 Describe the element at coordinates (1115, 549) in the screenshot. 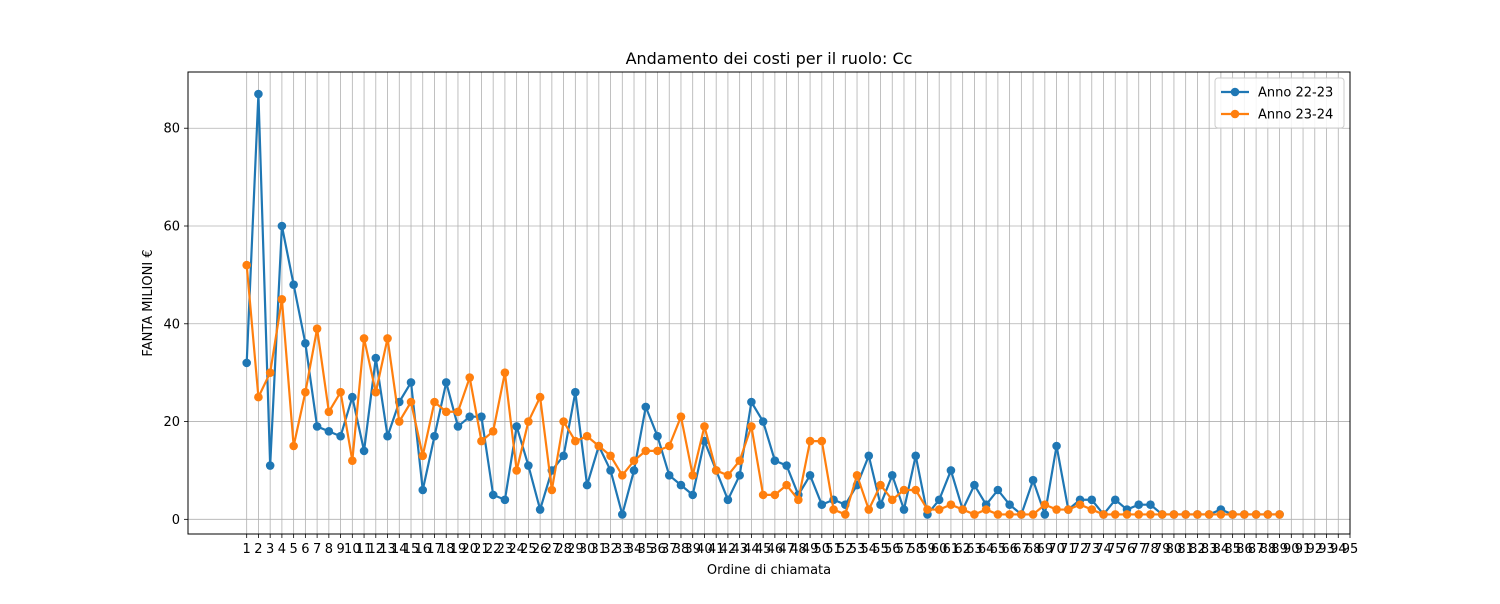

I see `x-tick-label: 75` at that location.